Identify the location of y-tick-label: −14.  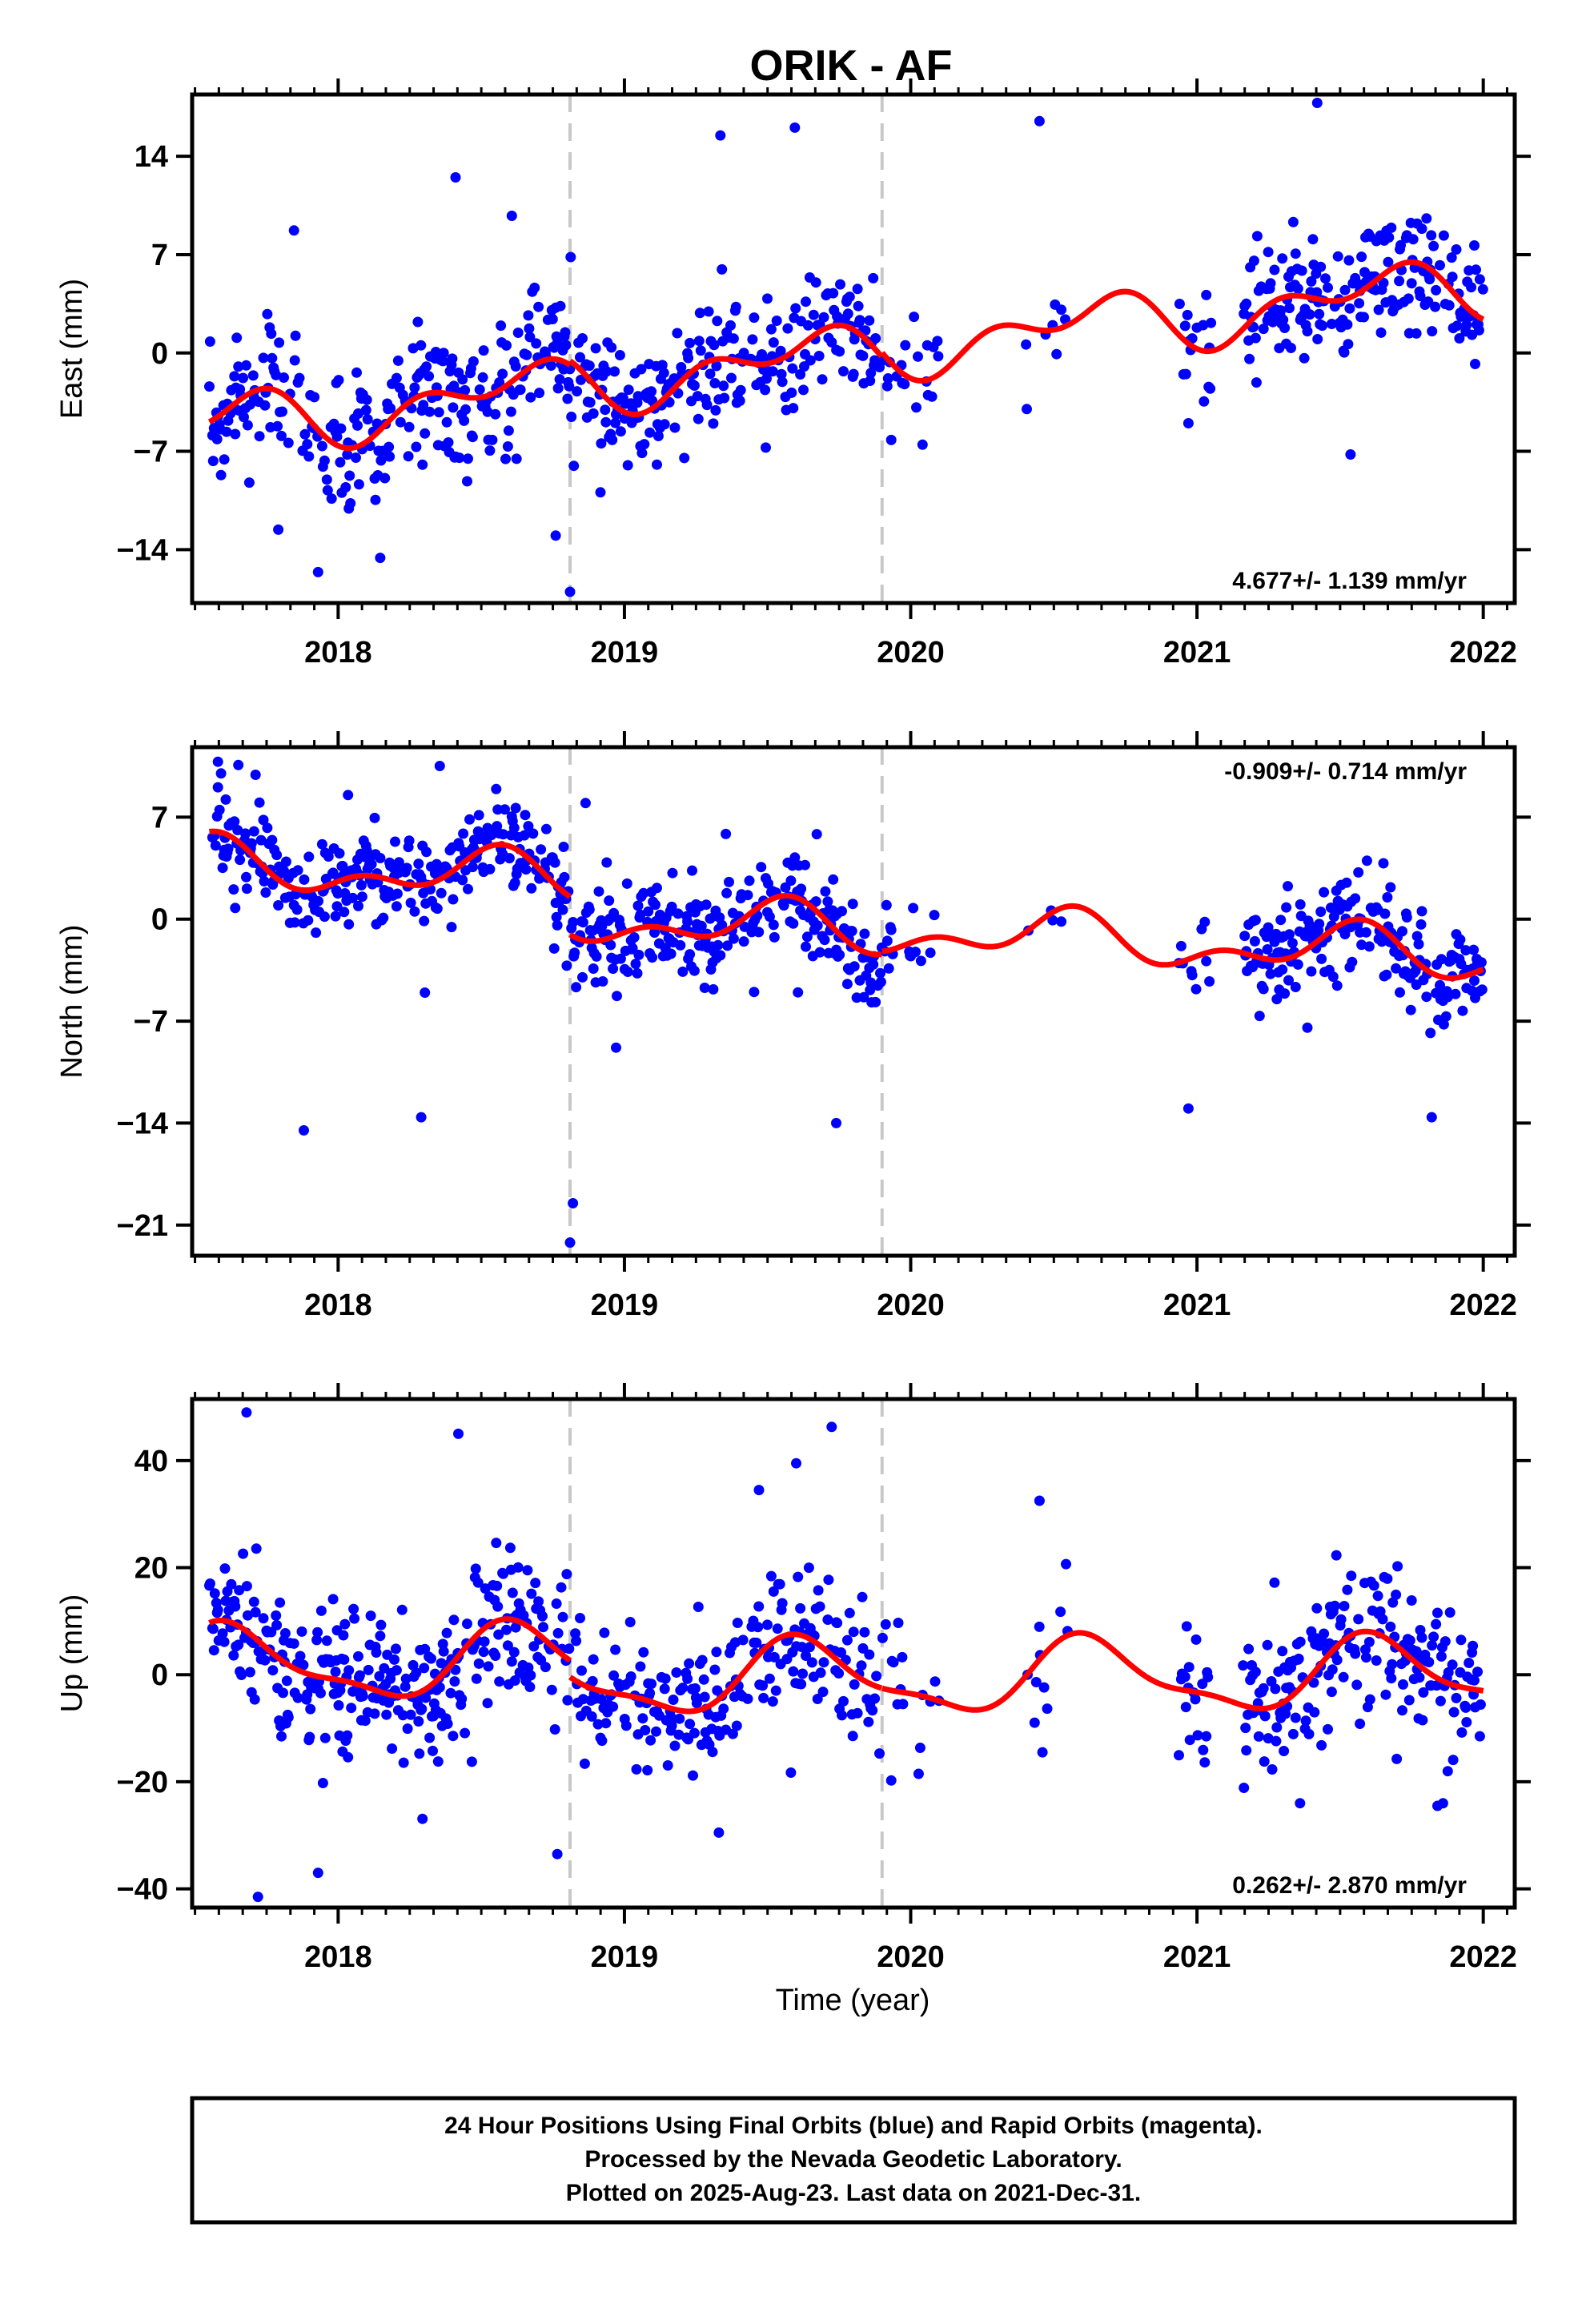
(142, 1123).